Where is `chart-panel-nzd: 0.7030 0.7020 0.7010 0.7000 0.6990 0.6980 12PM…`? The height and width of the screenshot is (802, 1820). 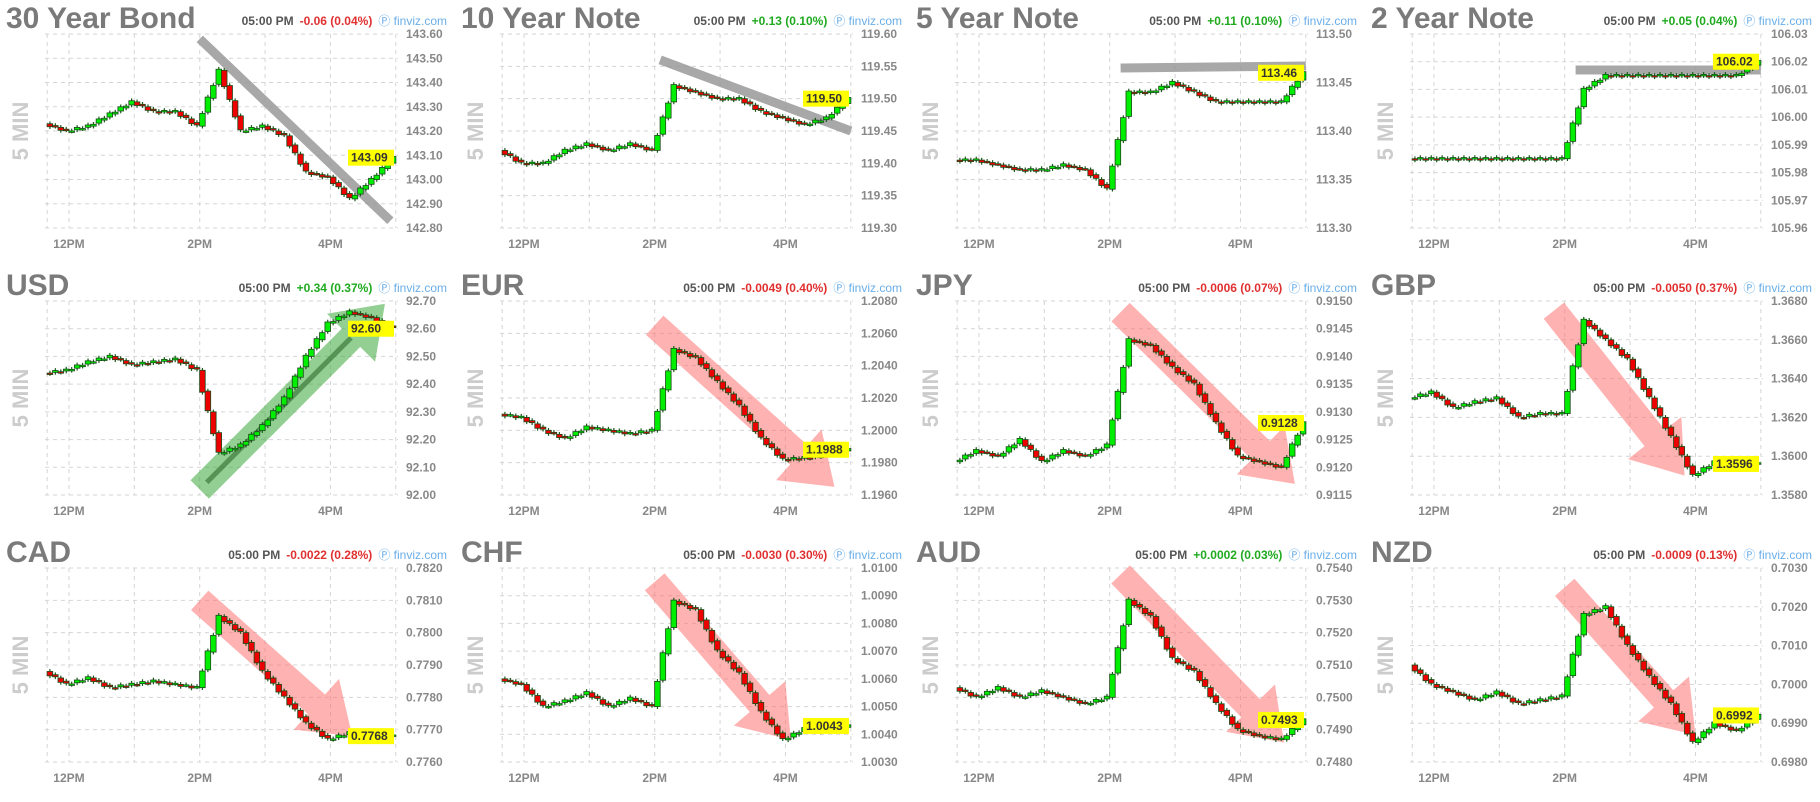
chart-panel-nzd: 0.7030 0.7020 0.7010 0.7000 0.6990 0.6980 12PM… is located at coordinates (1592, 667).